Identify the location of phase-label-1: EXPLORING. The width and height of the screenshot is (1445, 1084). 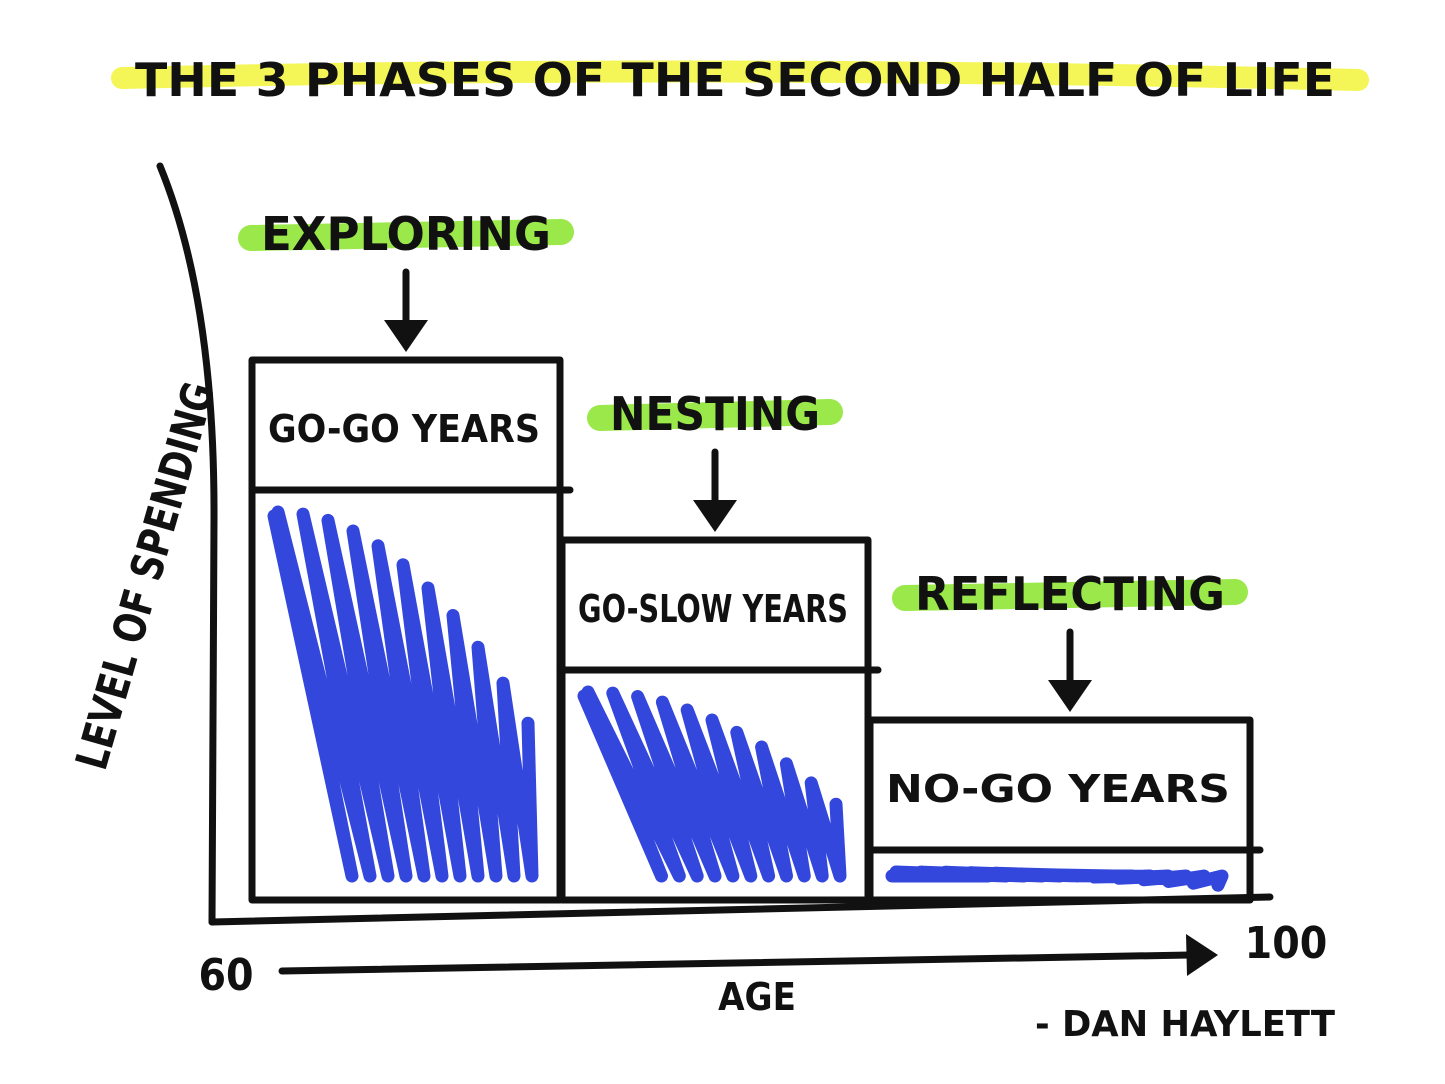
(406, 234).